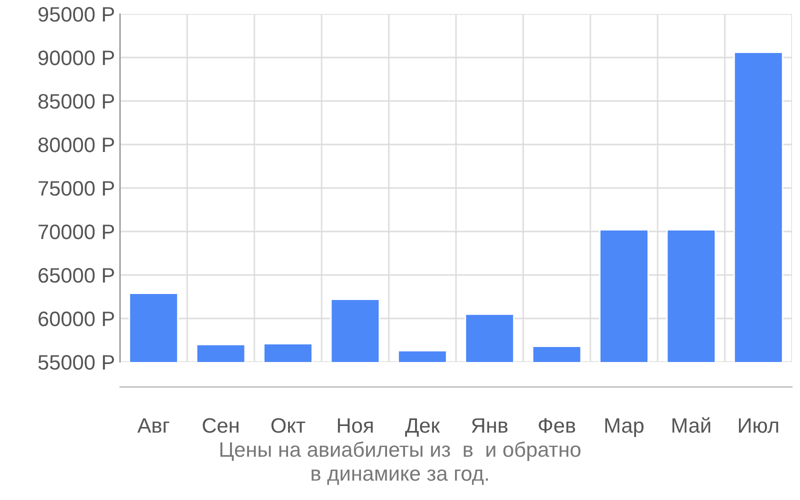 This screenshot has height=500, width=800. Describe the element at coordinates (76, 145) in the screenshot. I see `y-tick-label: 80000 Р` at that location.